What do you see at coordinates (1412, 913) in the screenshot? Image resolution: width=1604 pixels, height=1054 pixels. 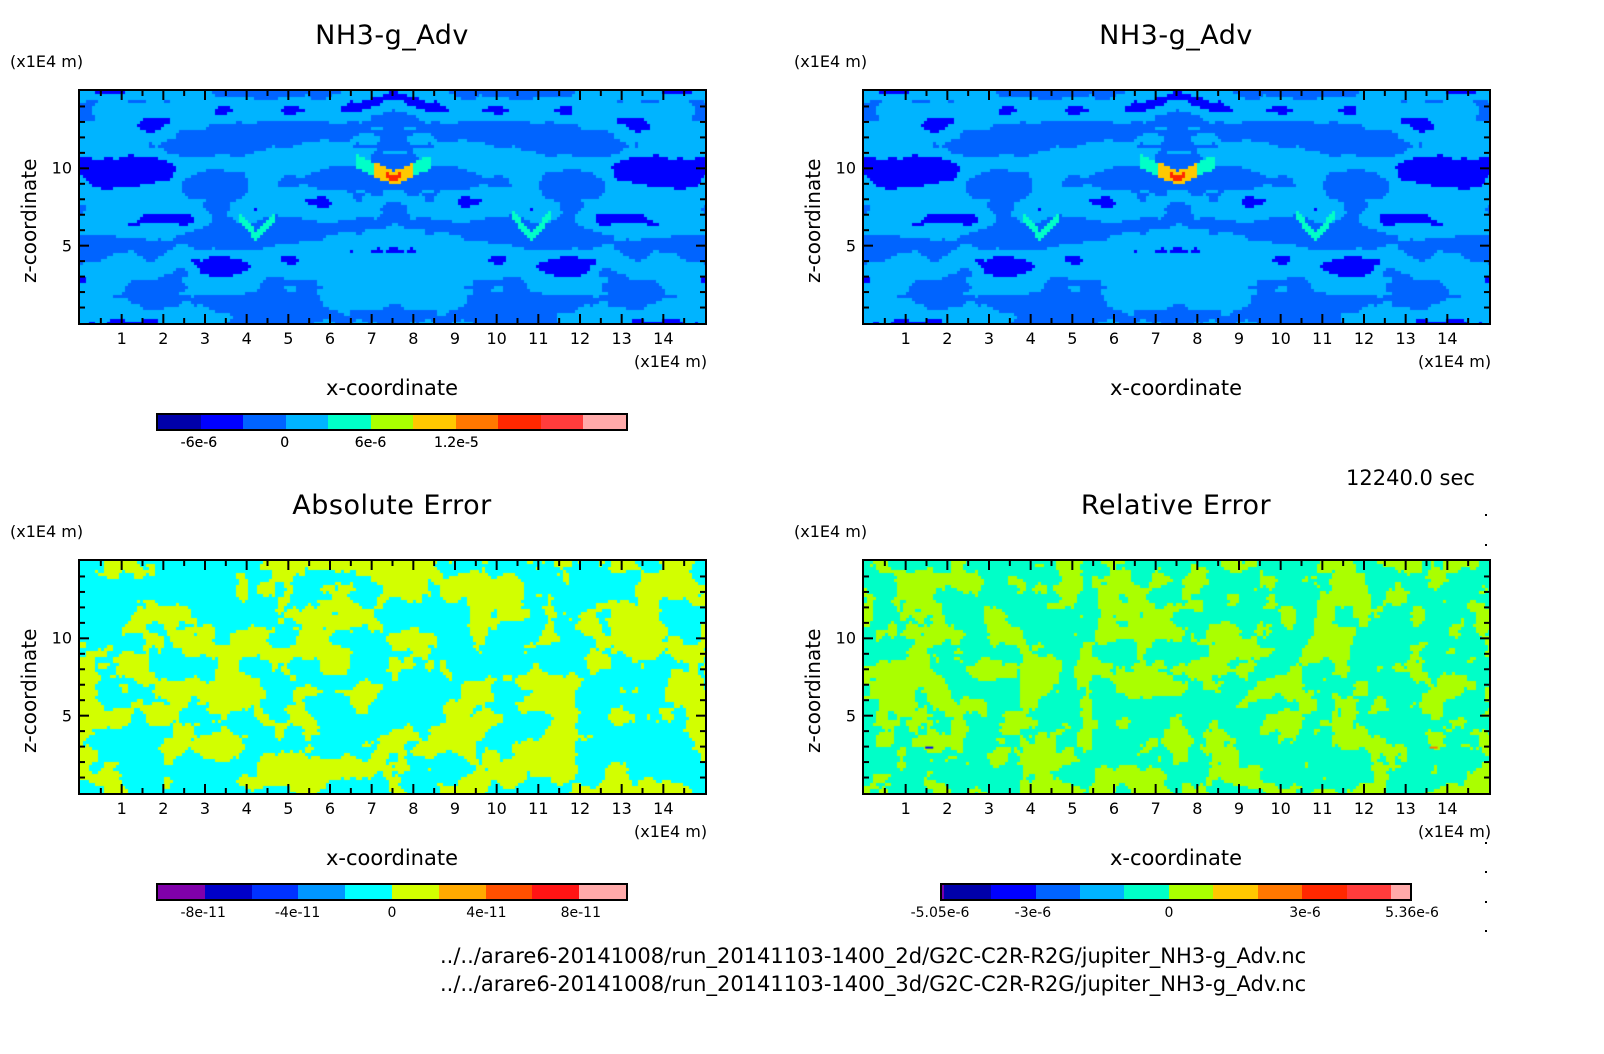 I see `colorbar-tick-label: 5.36e-6` at bounding box center [1412, 913].